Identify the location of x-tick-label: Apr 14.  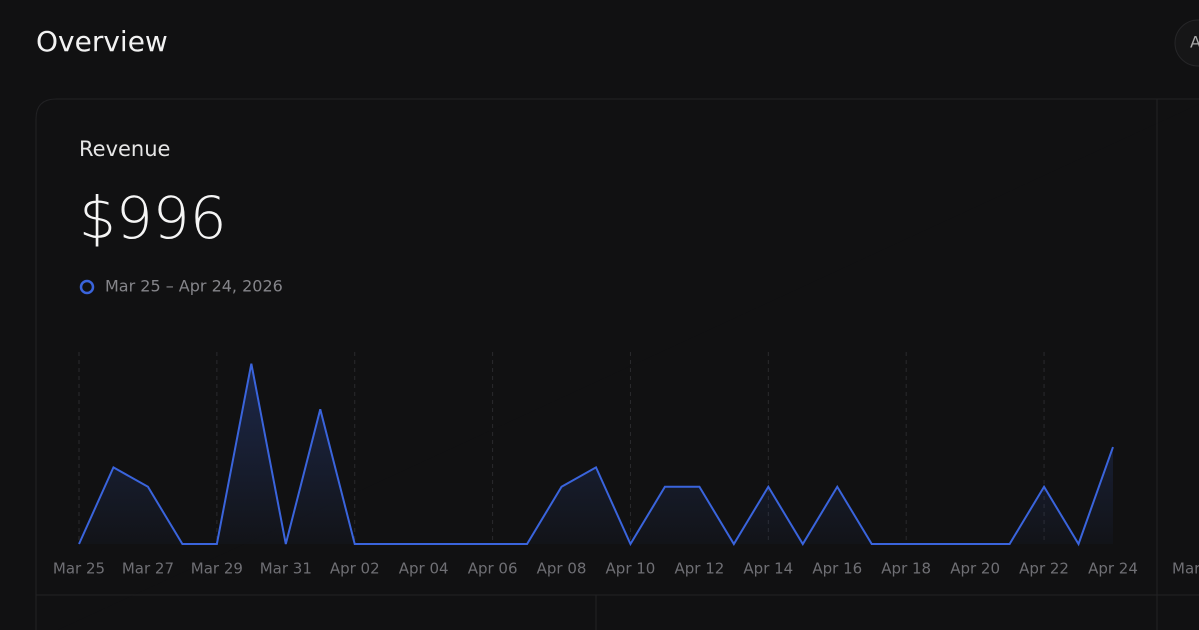
(768, 569).